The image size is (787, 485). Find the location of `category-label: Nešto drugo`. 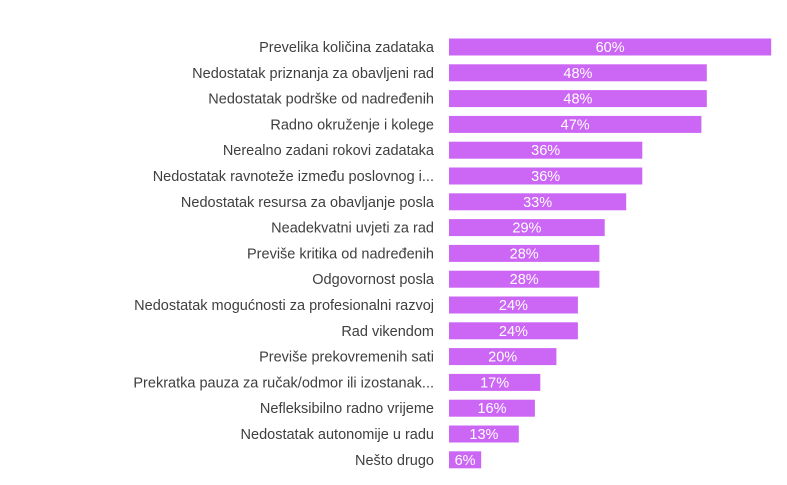

category-label: Nešto drugo is located at coordinates (394, 461).